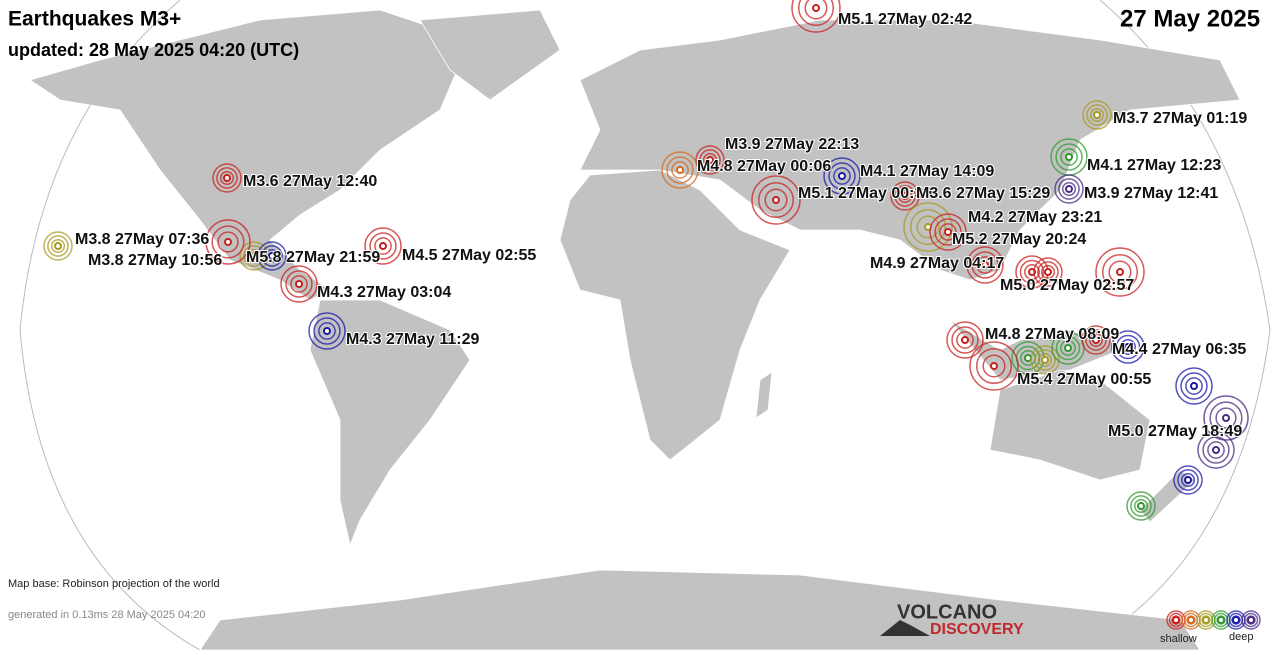 The image size is (1280, 655). What do you see at coordinates (927, 171) in the screenshot?
I see `quake-label: M4.1 27May 14:09` at bounding box center [927, 171].